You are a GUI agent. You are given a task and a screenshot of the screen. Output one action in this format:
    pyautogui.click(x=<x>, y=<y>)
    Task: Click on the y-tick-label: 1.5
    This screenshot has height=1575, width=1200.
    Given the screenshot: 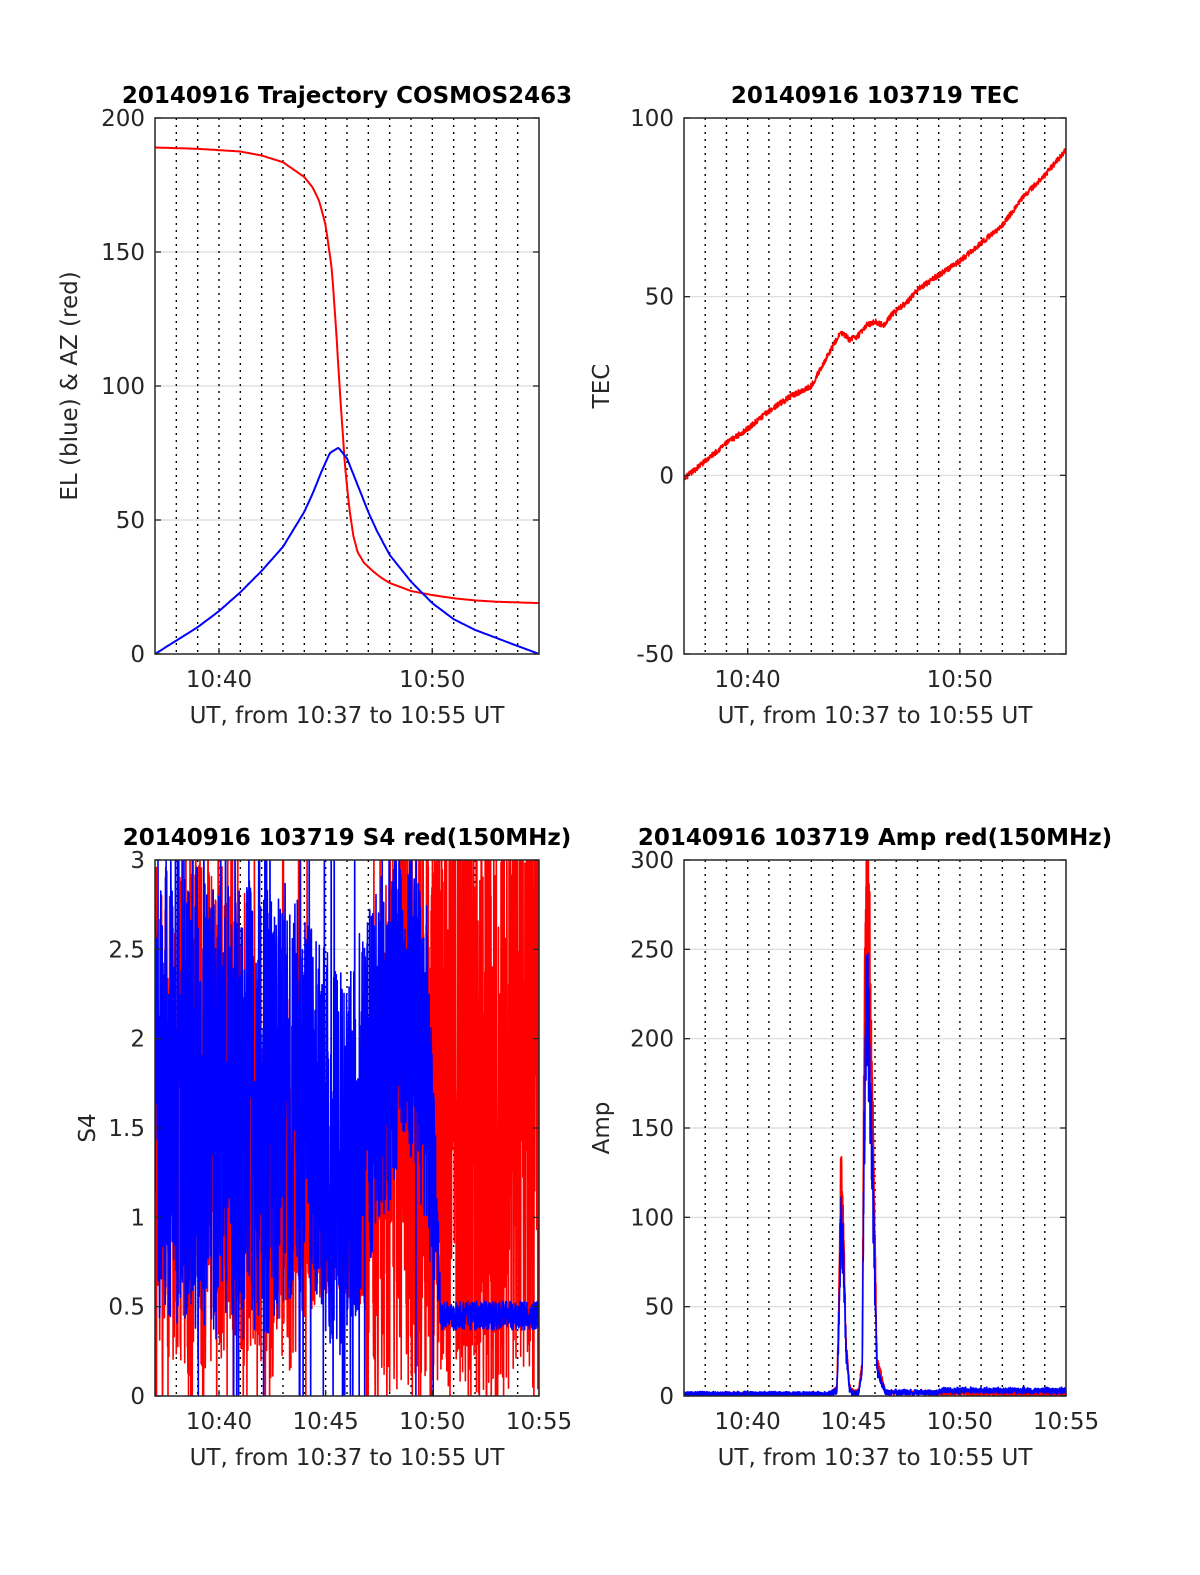 What is the action you would take?
    pyautogui.click(x=126, y=1129)
    